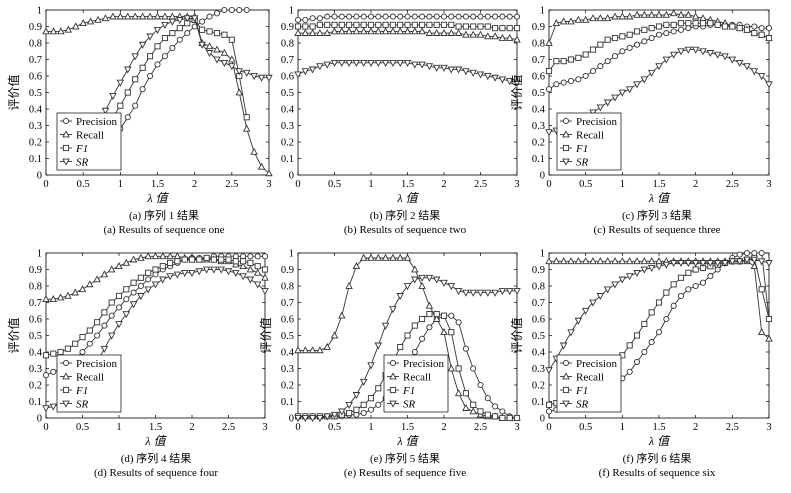 This screenshot has width=791, height=493. I want to click on caption-c-en: (c) Results of sequence three, so click(657, 230).